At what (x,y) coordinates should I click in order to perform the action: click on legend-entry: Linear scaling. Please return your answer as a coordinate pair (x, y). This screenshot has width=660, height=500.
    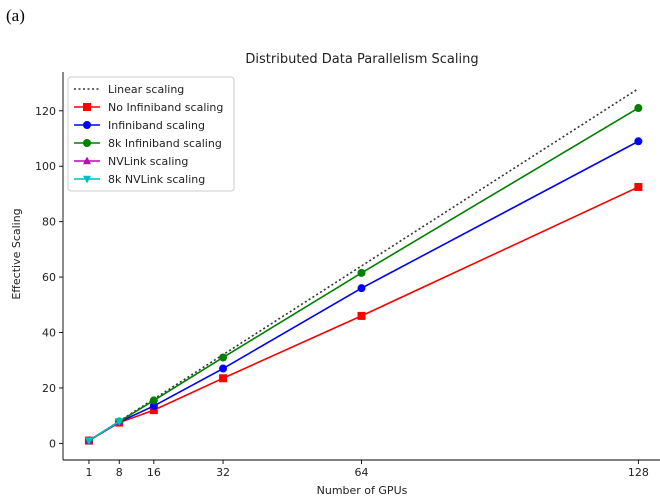
    Looking at the image, I should click on (129, 89).